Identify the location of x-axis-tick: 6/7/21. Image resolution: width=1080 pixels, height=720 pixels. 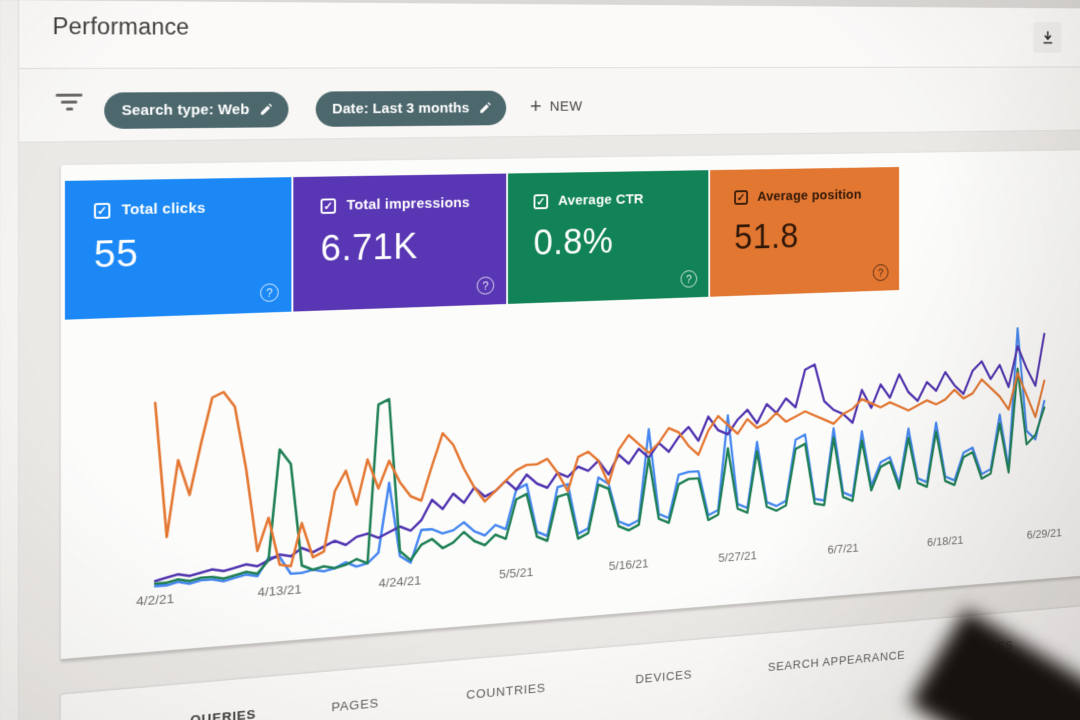
(843, 548).